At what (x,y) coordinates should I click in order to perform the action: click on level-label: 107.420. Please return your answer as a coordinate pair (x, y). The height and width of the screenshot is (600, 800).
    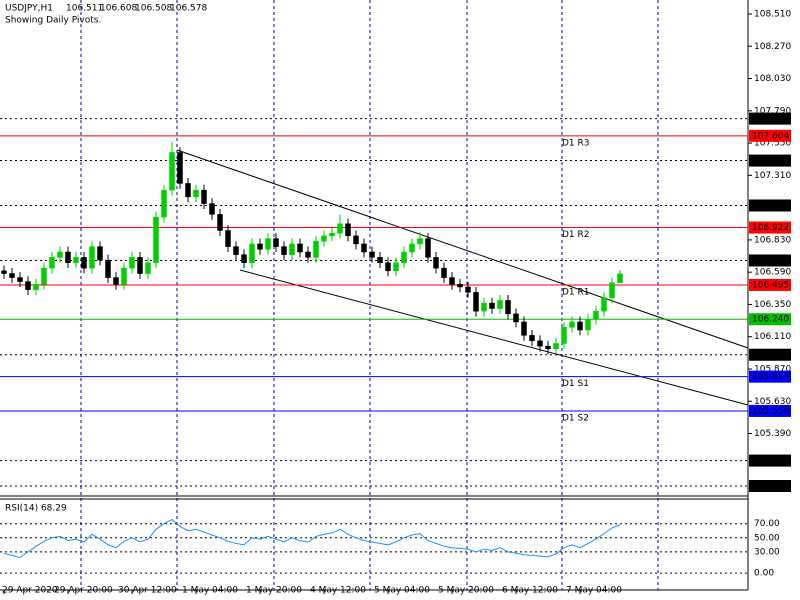
    Looking at the image, I should click on (770, 161).